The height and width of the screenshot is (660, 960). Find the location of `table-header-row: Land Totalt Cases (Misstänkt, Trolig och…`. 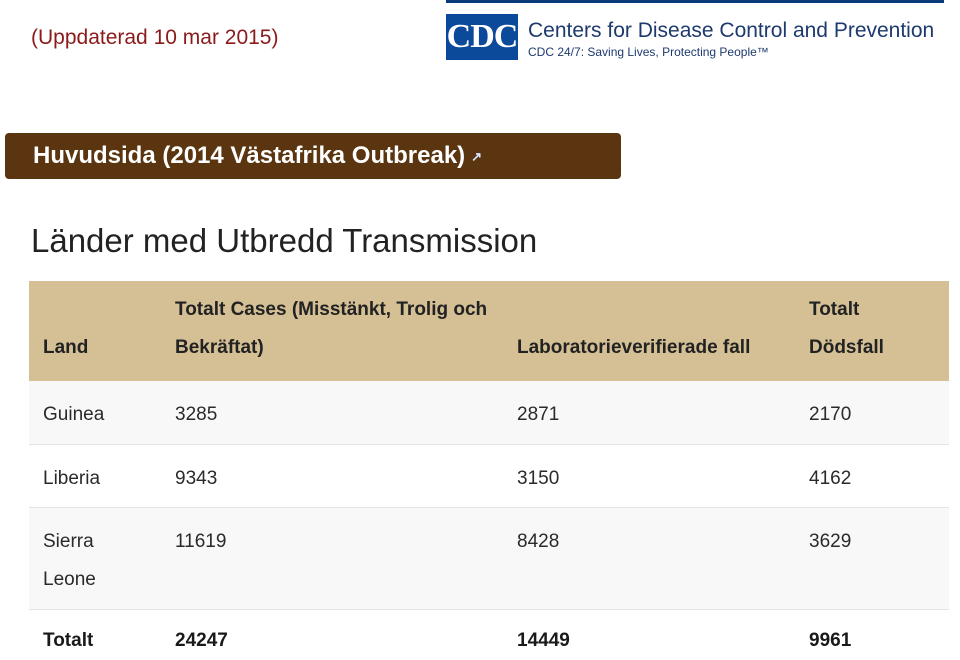

table-header-row: Land Totalt Cases (Misstänkt, Trolig och… is located at coordinates (489, 331).